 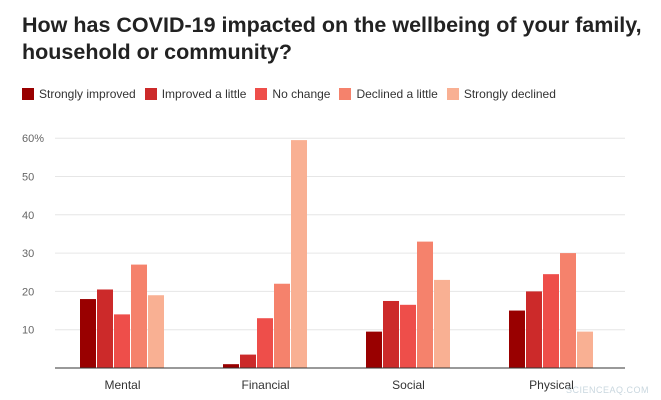 I want to click on legend-item: Declined a little, so click(x=388, y=94).